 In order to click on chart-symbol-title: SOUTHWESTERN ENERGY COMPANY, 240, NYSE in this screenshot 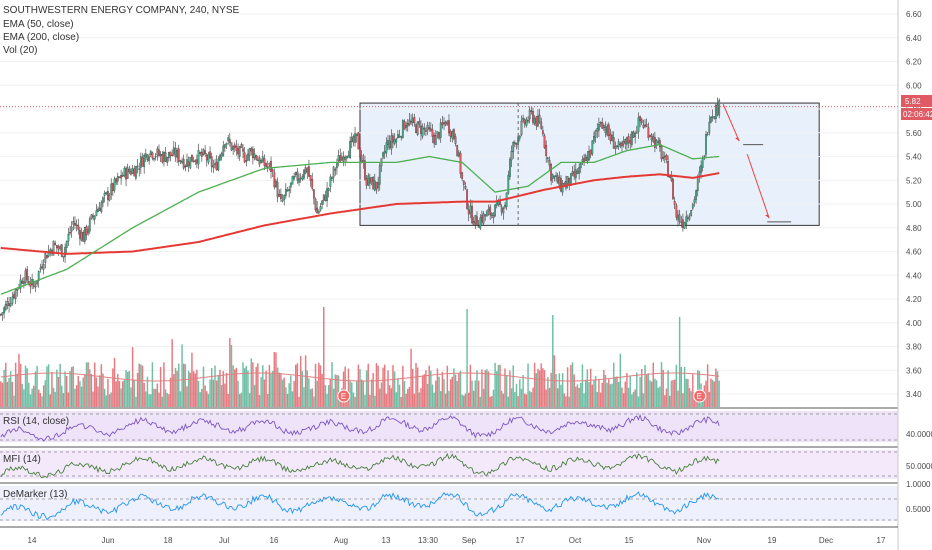, I will do `click(121, 10)`.